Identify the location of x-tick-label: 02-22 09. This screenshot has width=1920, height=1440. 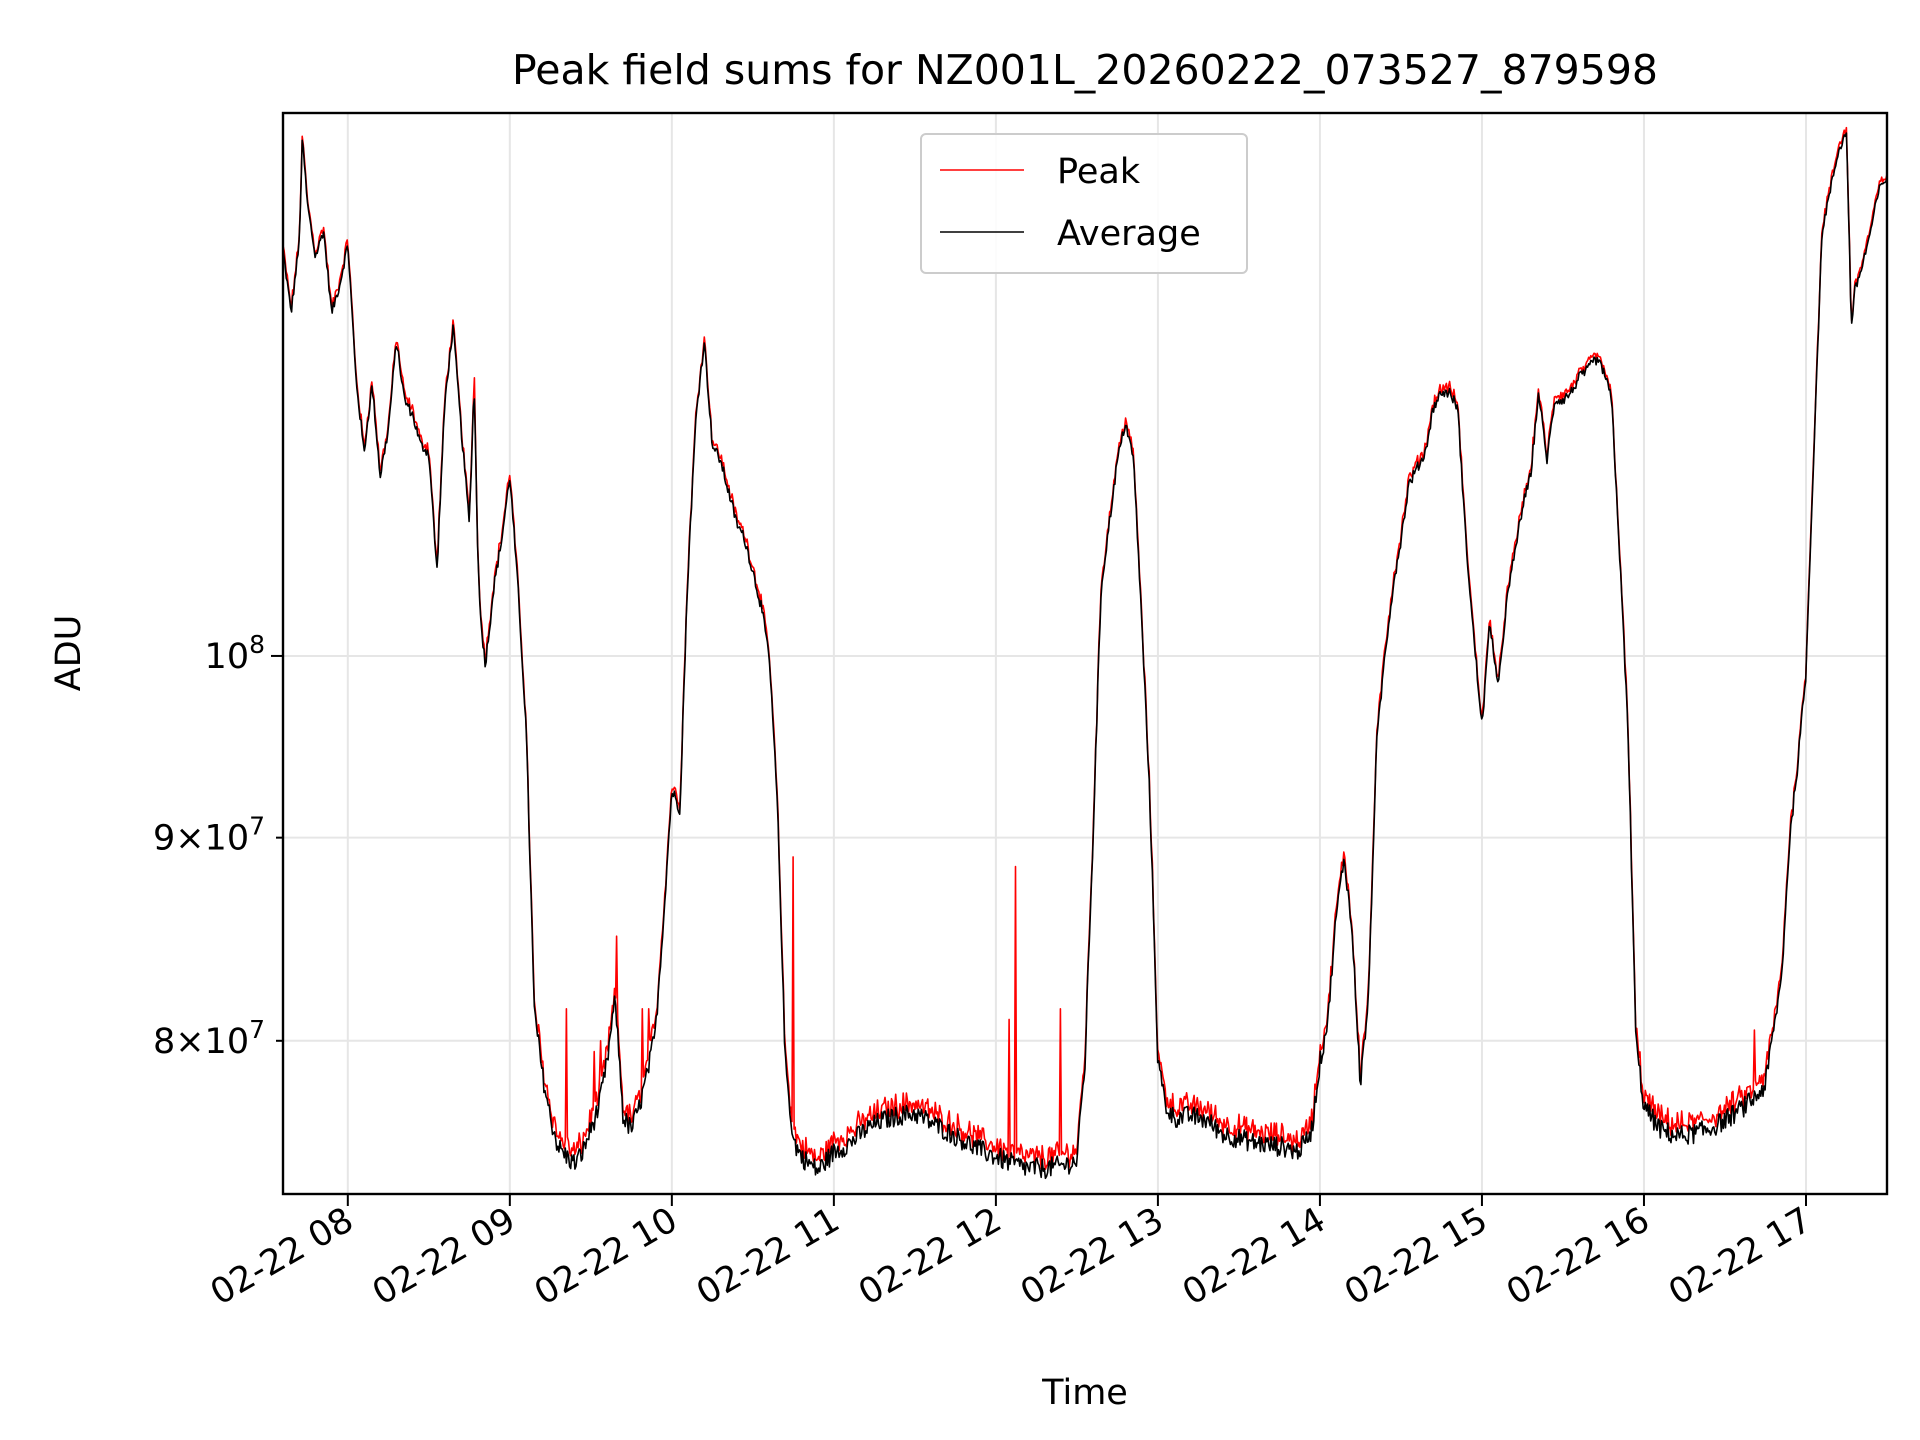
(444, 1256).